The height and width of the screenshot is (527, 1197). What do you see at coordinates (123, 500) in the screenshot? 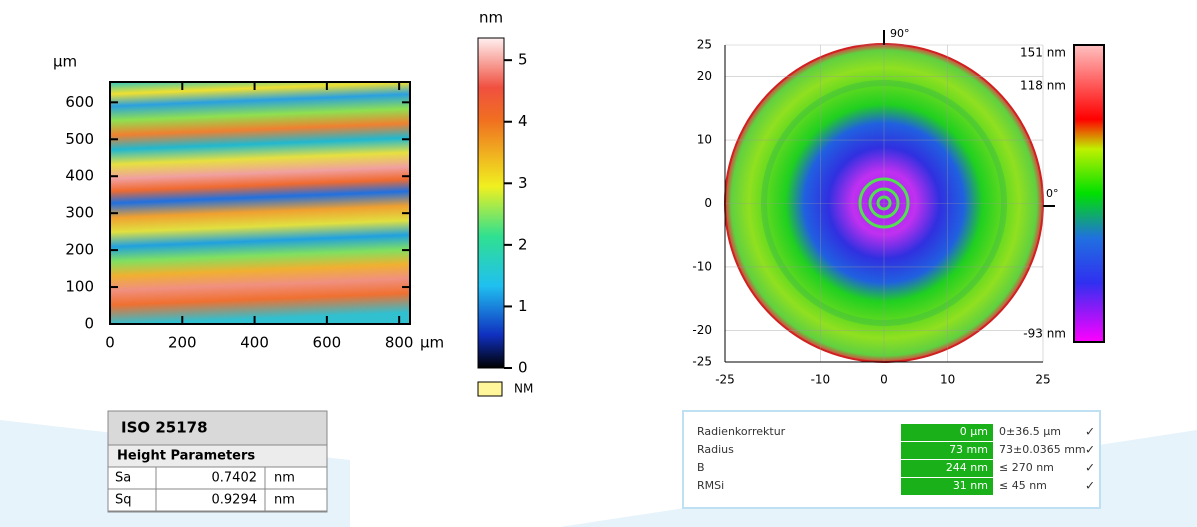
I see `param-name: Sq` at bounding box center [123, 500].